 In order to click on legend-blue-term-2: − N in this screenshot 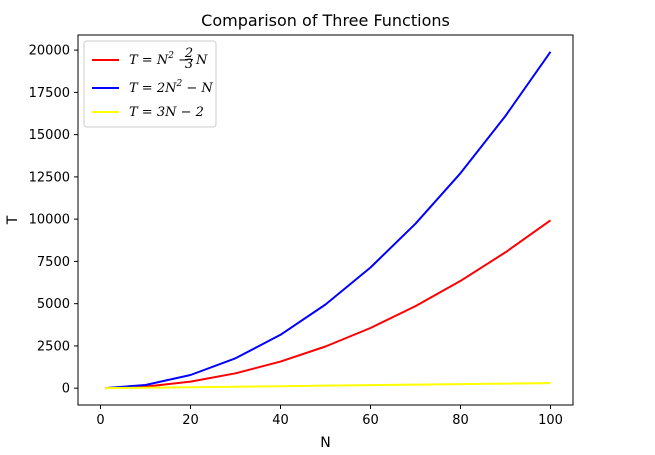, I will do `click(197, 88)`.